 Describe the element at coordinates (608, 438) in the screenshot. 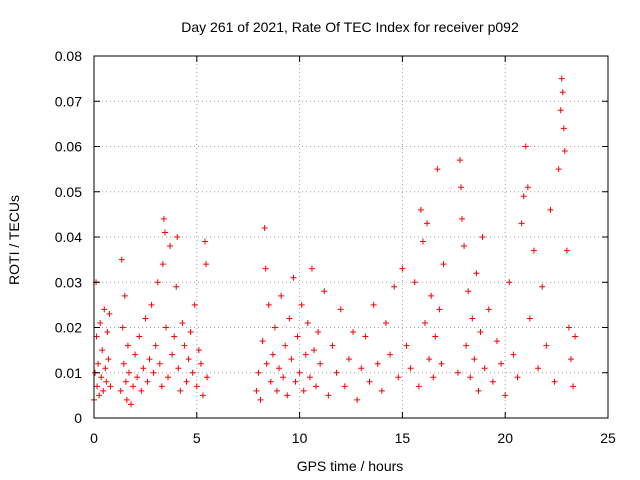

I see `x-tick-label: 25` at that location.